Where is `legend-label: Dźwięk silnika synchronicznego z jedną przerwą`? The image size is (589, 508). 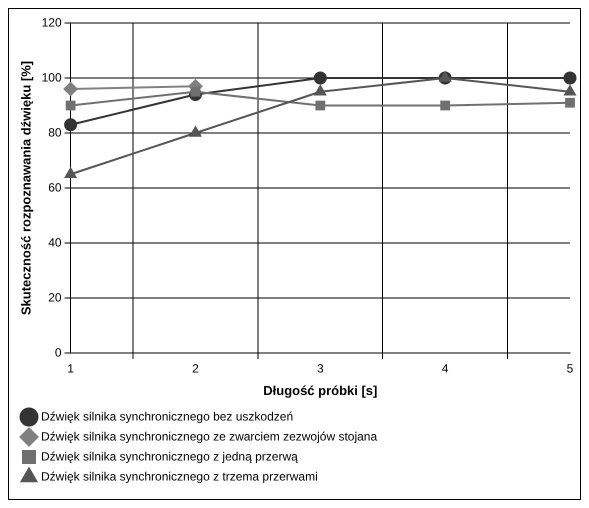 legend-label: Dźwięk silnika synchronicznego z jedną przerwą is located at coordinates (169, 456).